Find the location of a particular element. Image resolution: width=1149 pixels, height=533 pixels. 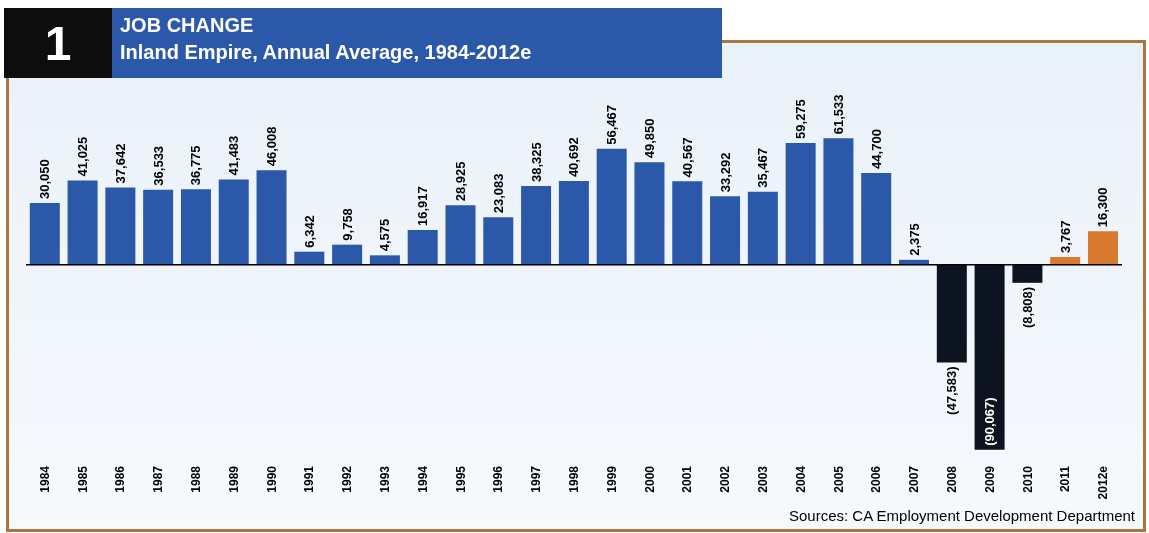

data-label: 28,925 is located at coordinates (460, 181).